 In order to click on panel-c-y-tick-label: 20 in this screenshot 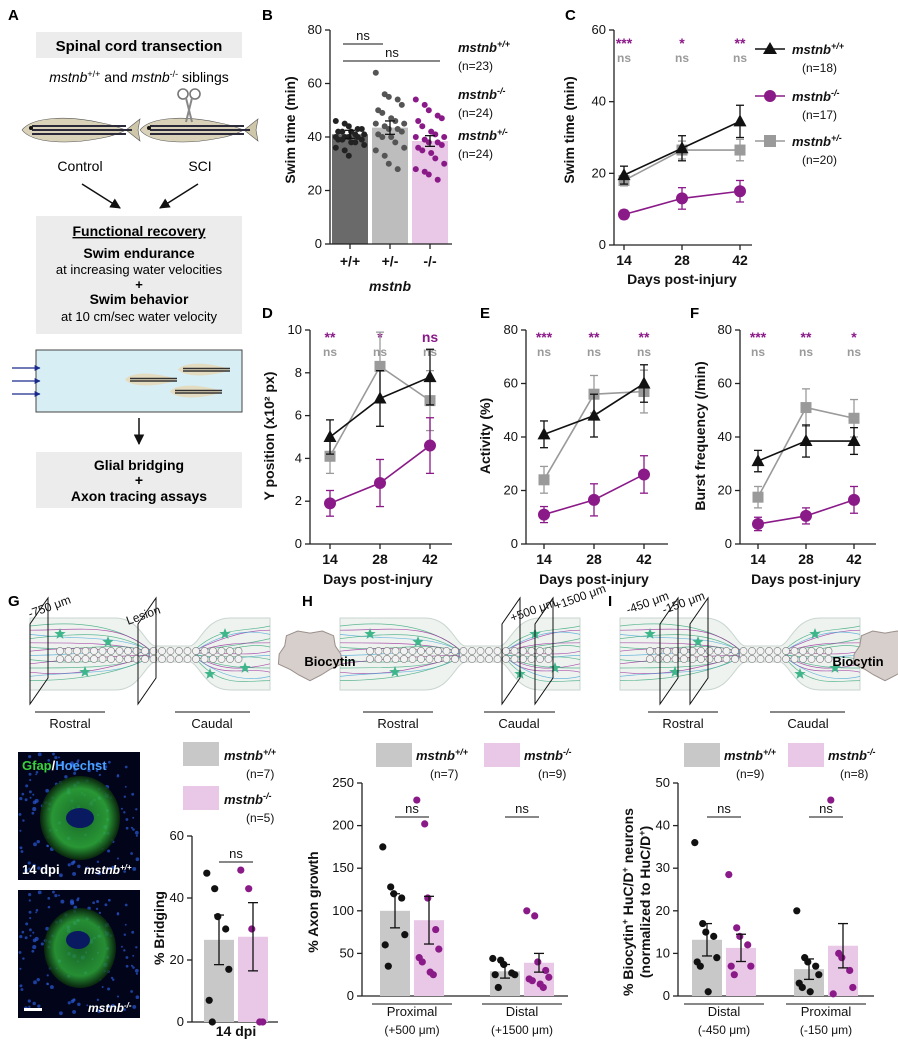, I will do `click(599, 172)`.